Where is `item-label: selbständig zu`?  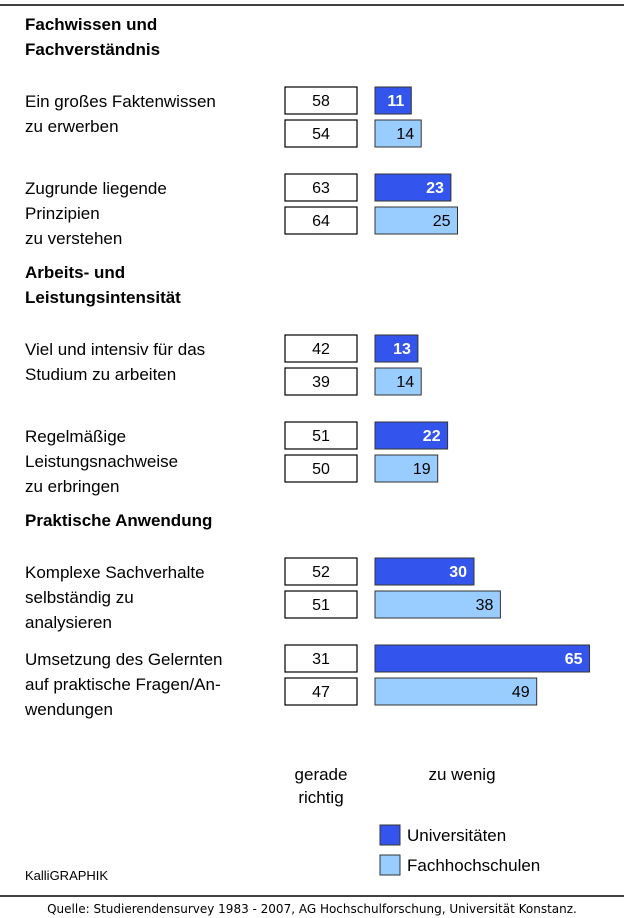 item-label: selbständig zu is located at coordinates (79, 597).